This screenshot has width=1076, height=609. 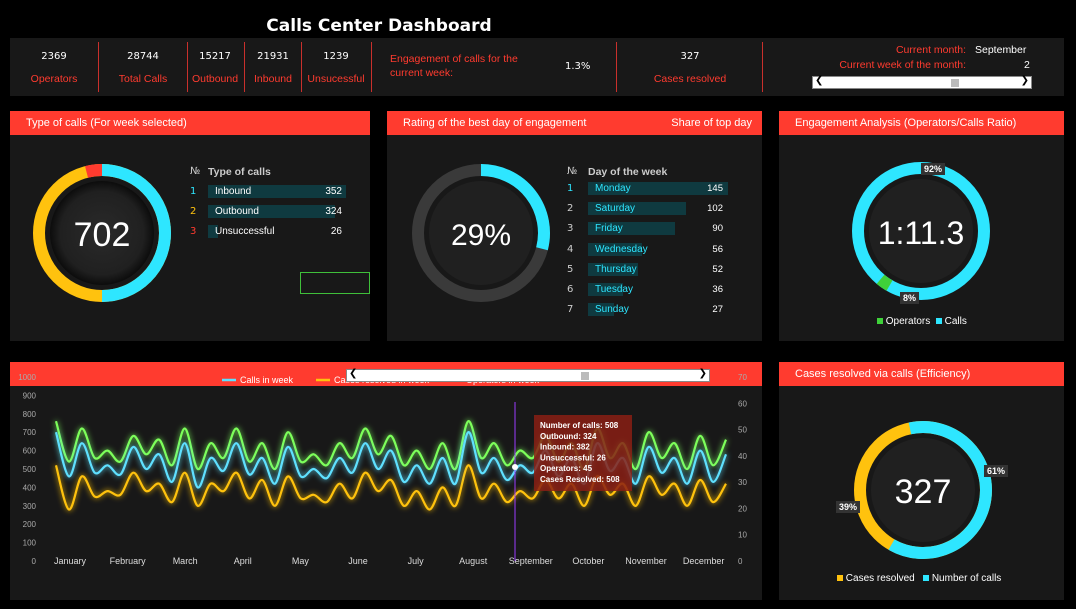 What do you see at coordinates (710, 269) in the screenshot?
I see `row-value: 52` at bounding box center [710, 269].